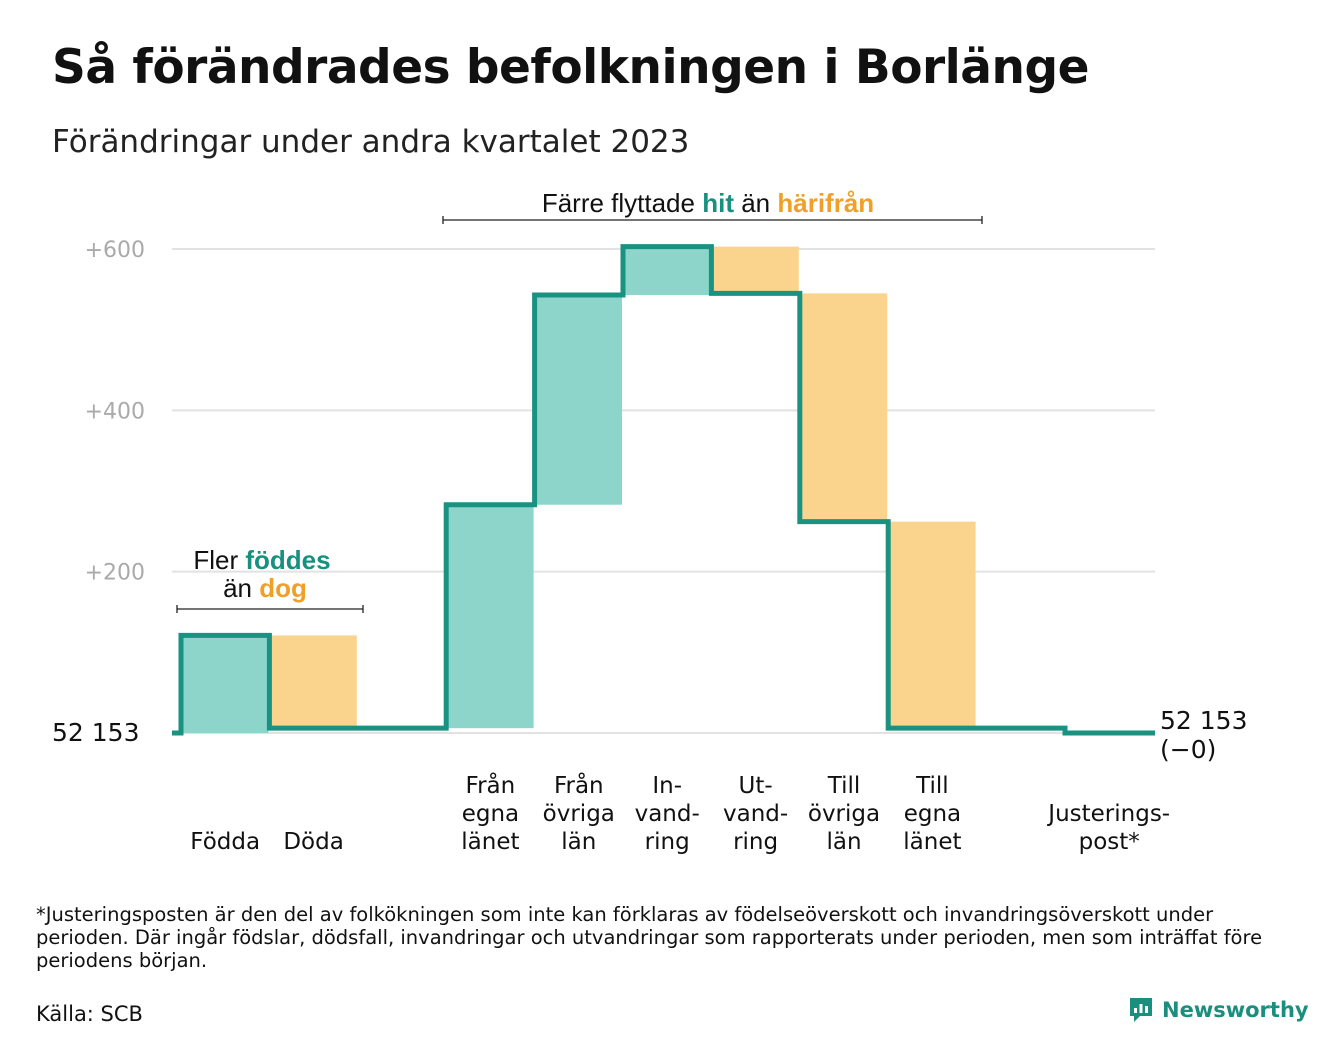 Image resolution: width=1340 pixels, height=1060 pixels. I want to click on annotation-births-bracket, so click(270, 609).